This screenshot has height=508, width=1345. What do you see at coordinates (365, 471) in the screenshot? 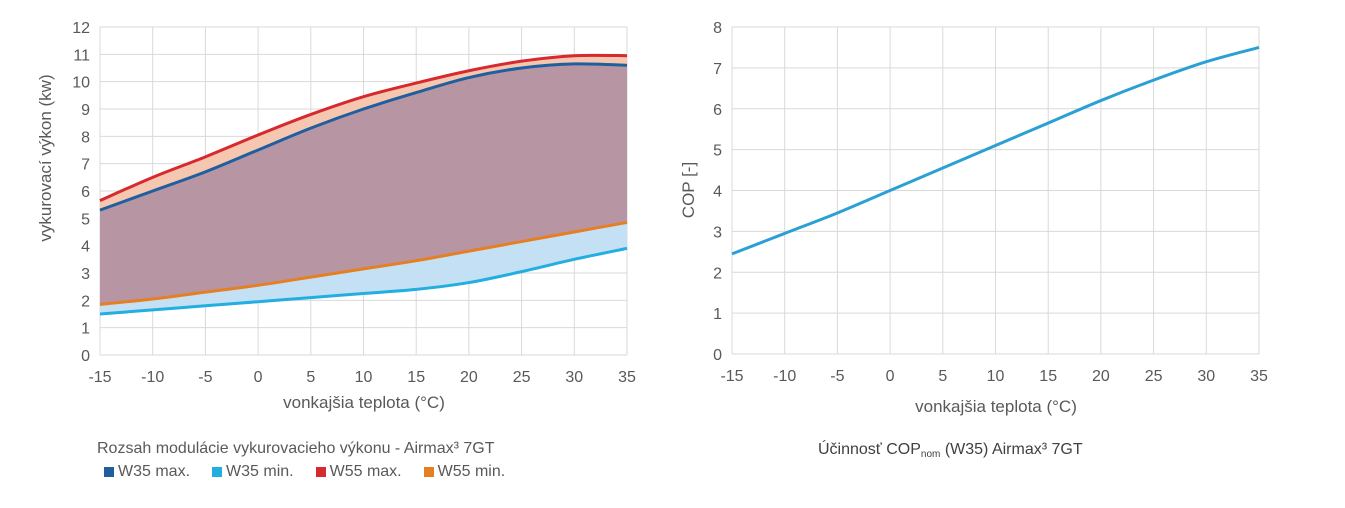
I see `legend-label-w55max: W55 max.` at bounding box center [365, 471].